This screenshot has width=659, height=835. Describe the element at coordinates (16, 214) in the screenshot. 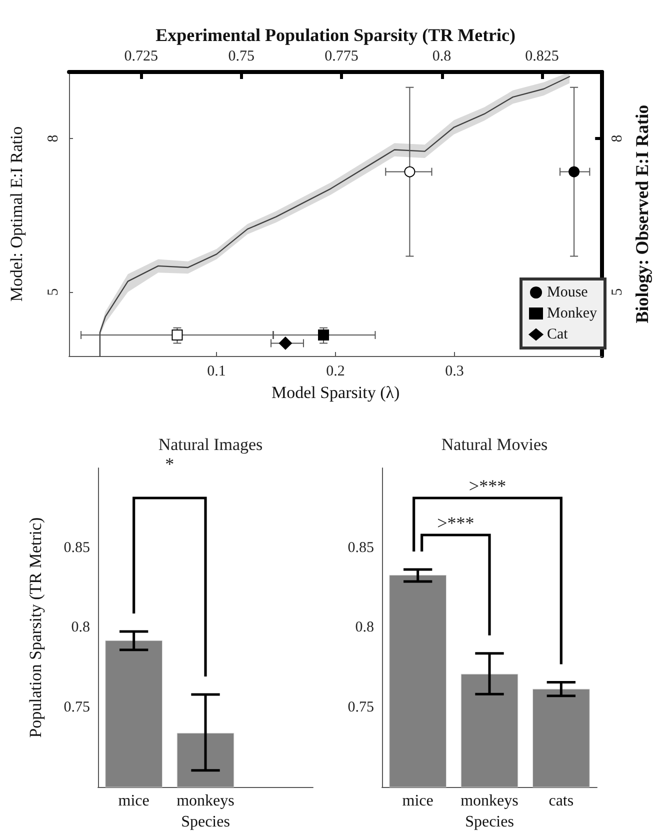

I see `y-axis-title: Model: Optimal E:I Ratio` at that location.